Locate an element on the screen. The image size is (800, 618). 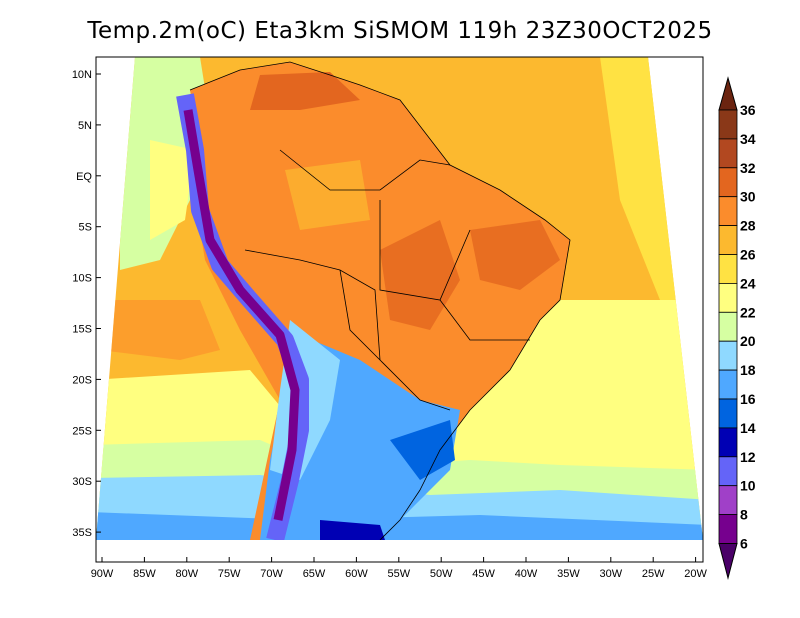
lat-label: 30S is located at coordinates (82, 482).